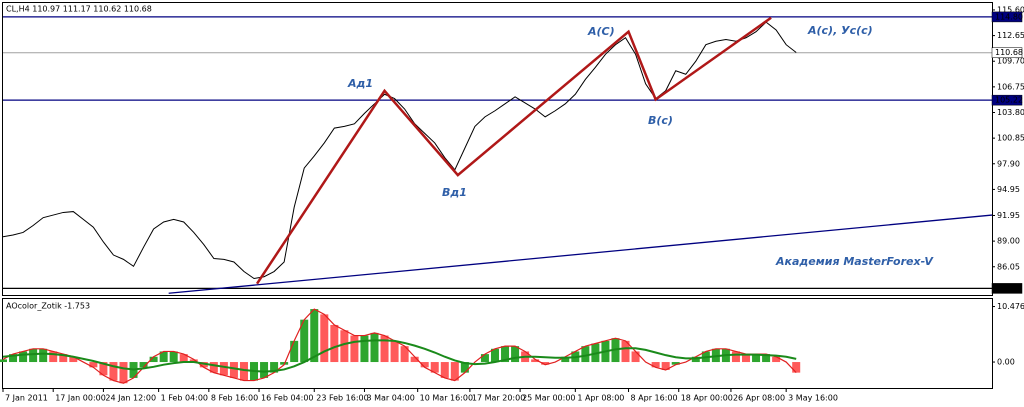  What do you see at coordinates (446, 398) in the screenshot?
I see `x-tick-label: 10 Mar 16:00` at bounding box center [446, 398].